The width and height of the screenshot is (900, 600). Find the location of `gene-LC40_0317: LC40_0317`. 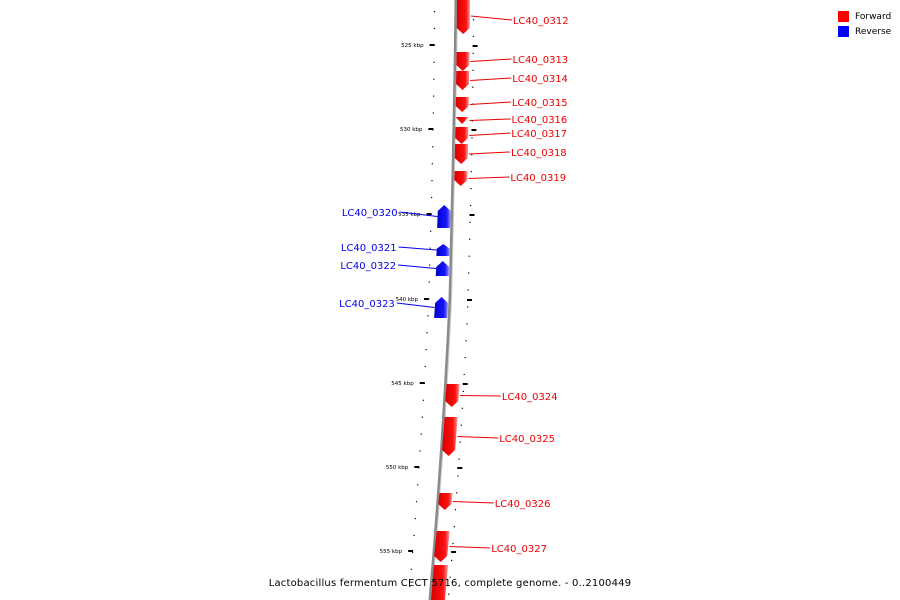

gene-LC40_0317: LC40_0317 is located at coordinates (511, 135).